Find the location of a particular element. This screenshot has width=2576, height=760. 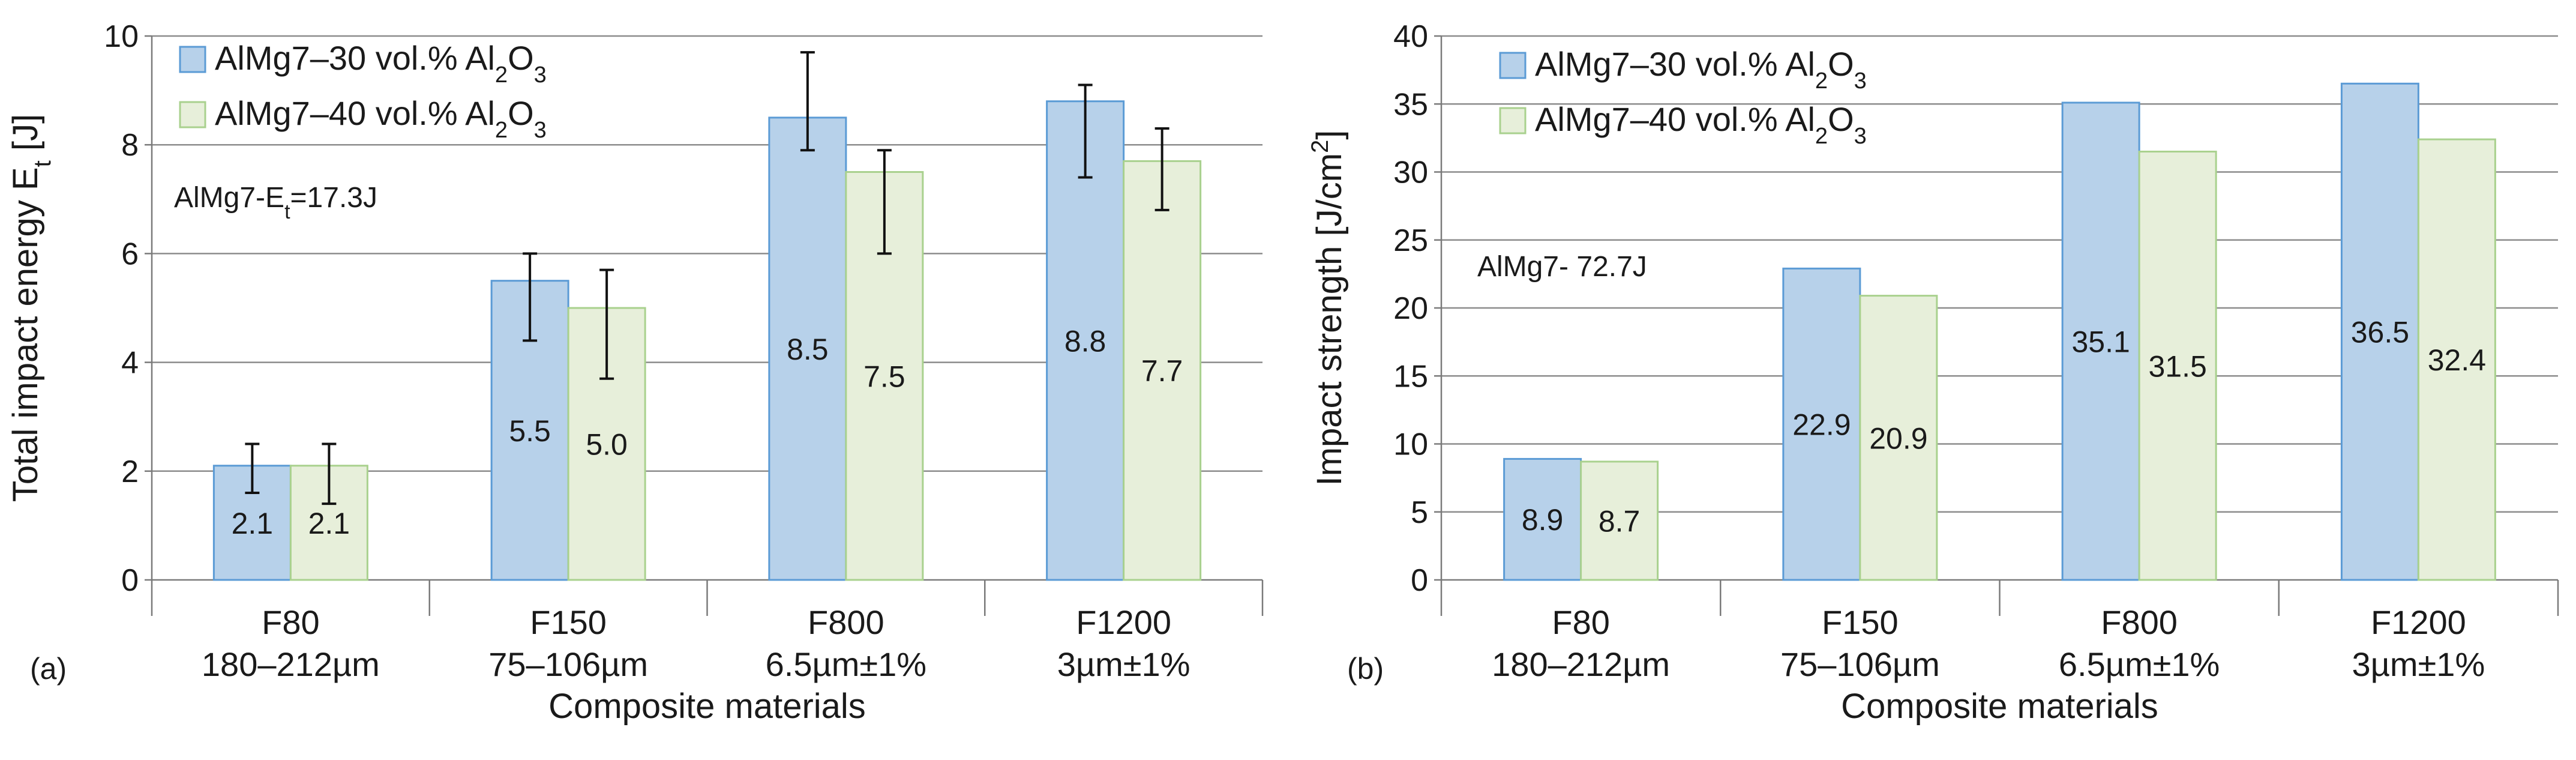

bar-series-1-f800 is located at coordinates (2100, 341).